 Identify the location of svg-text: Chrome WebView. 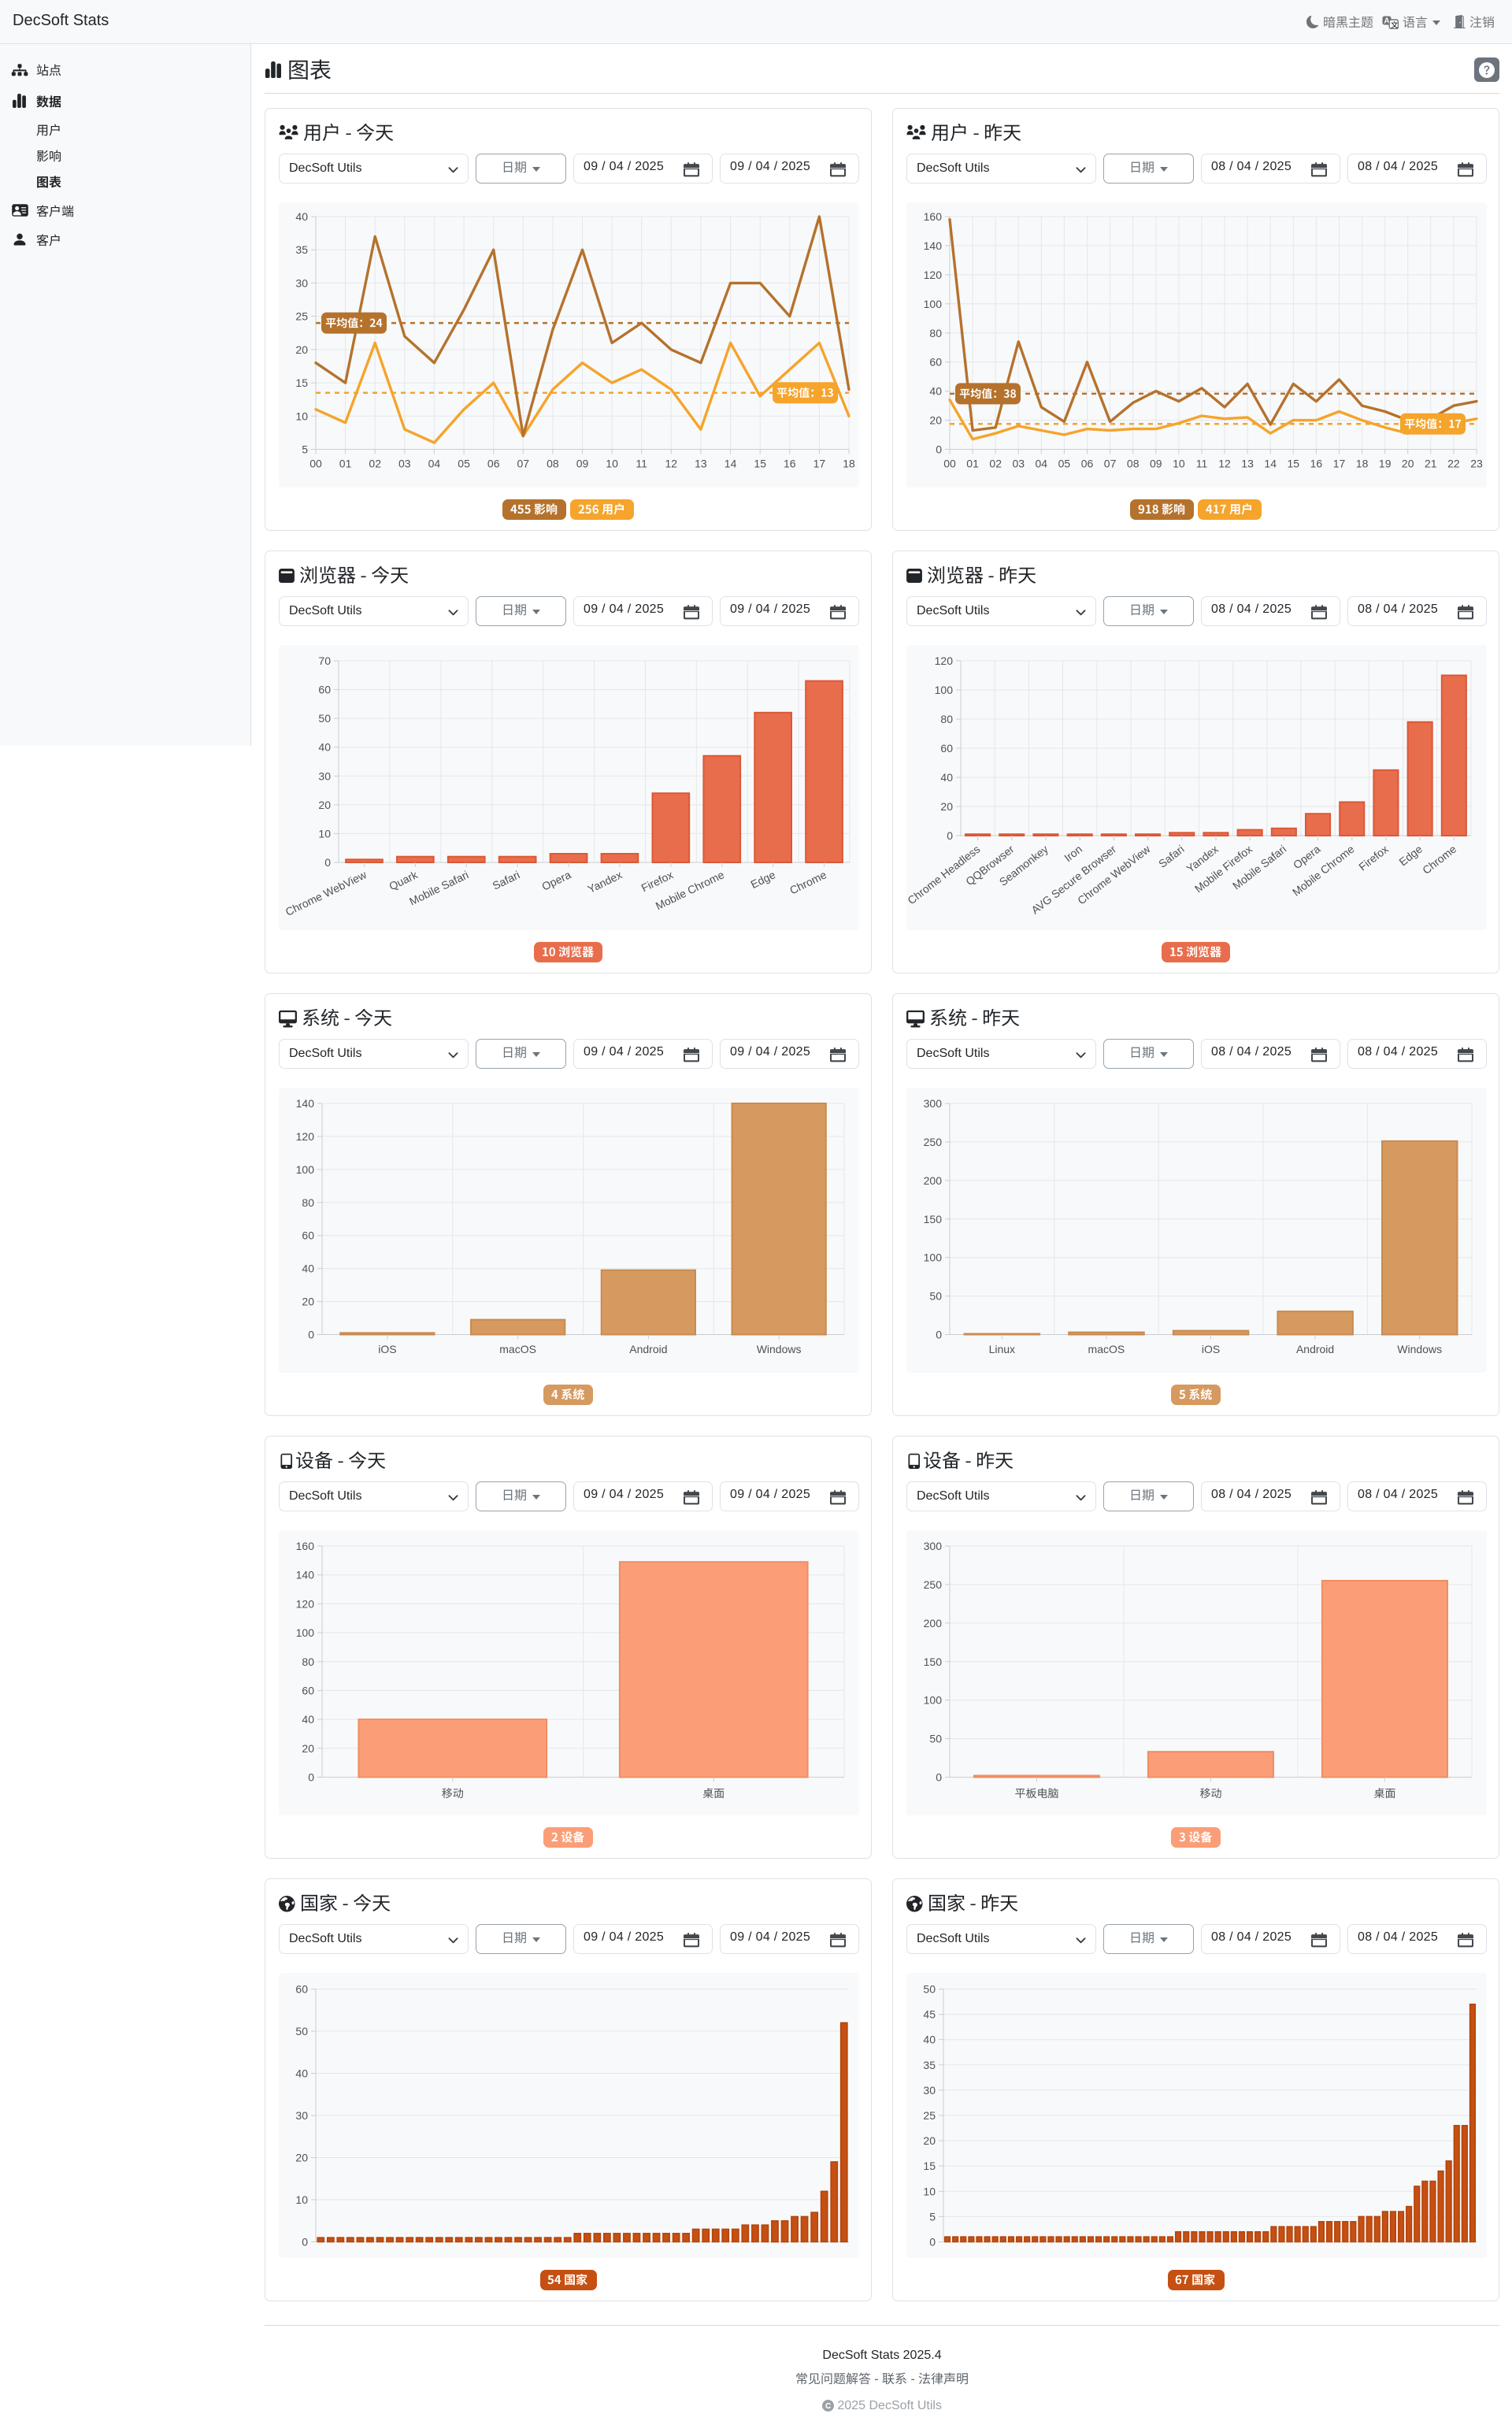
(326, 893).